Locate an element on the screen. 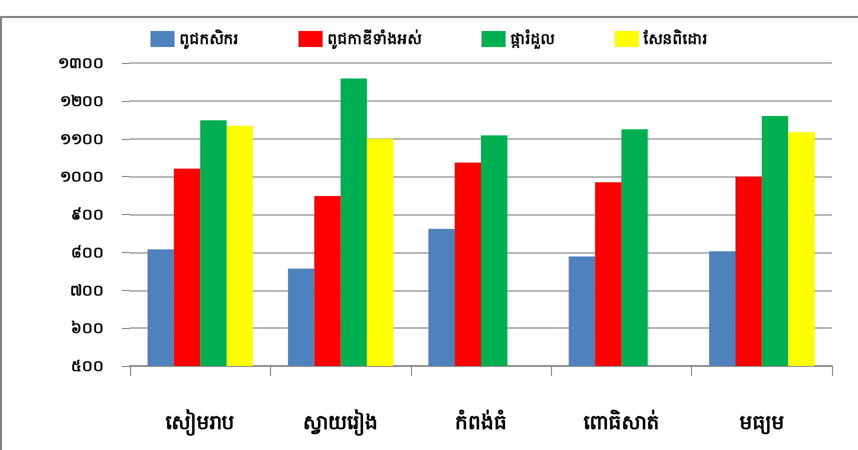  y-tick-label: ១២០០ is located at coordinates (82, 101).